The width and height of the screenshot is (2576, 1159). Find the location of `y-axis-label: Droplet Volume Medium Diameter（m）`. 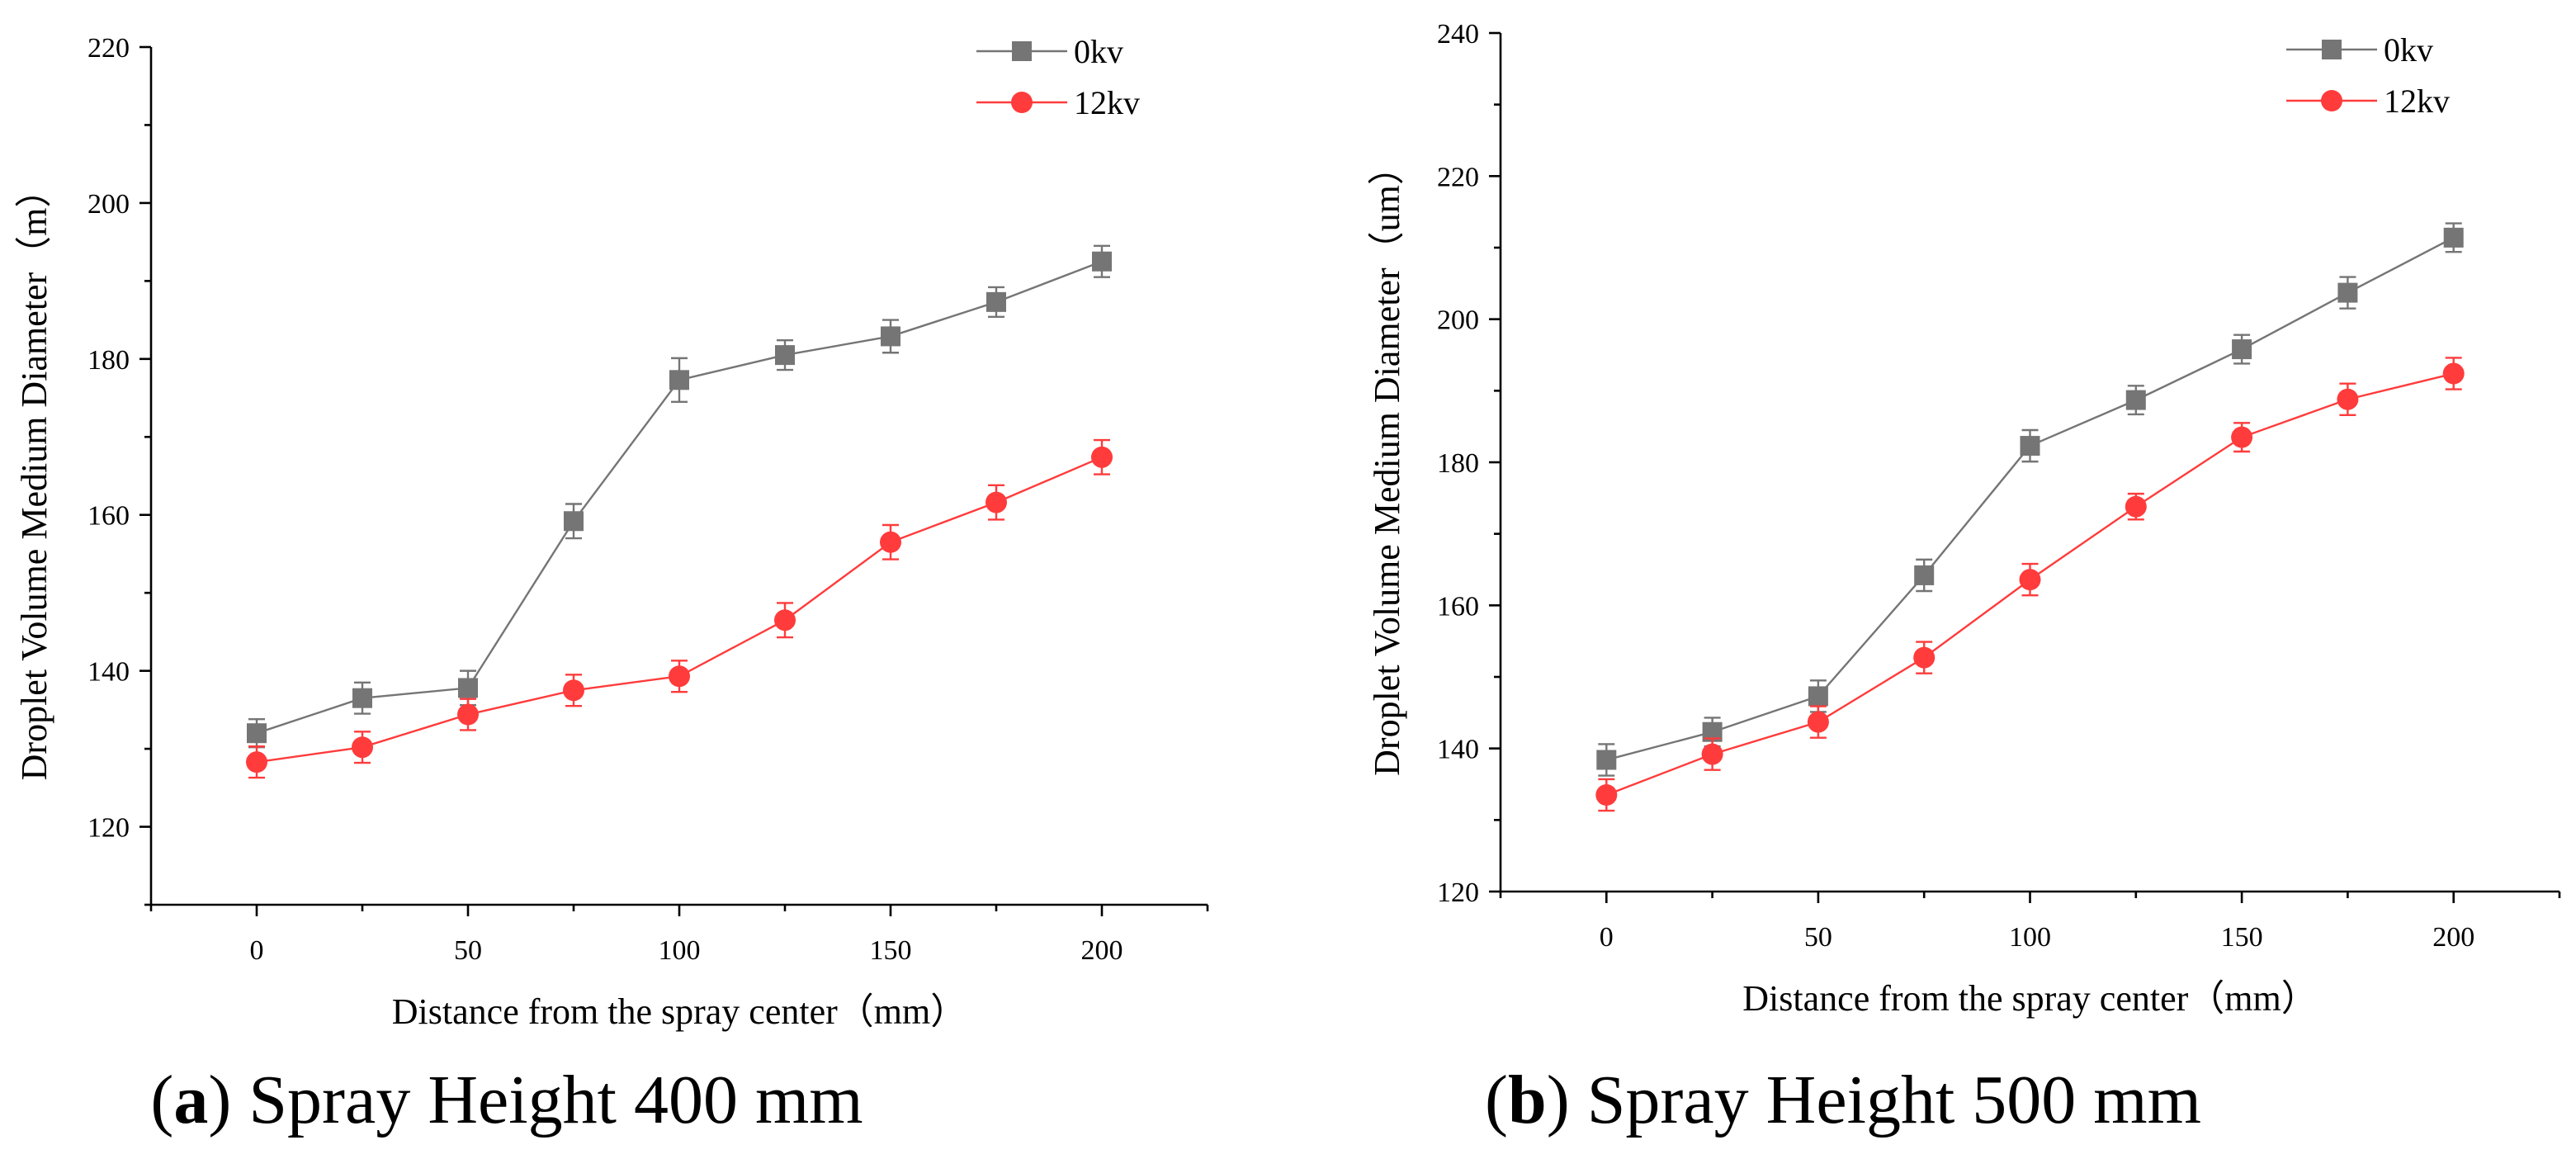

y-axis-label: Droplet Volume Medium Diameter（m） is located at coordinates (34, 477).